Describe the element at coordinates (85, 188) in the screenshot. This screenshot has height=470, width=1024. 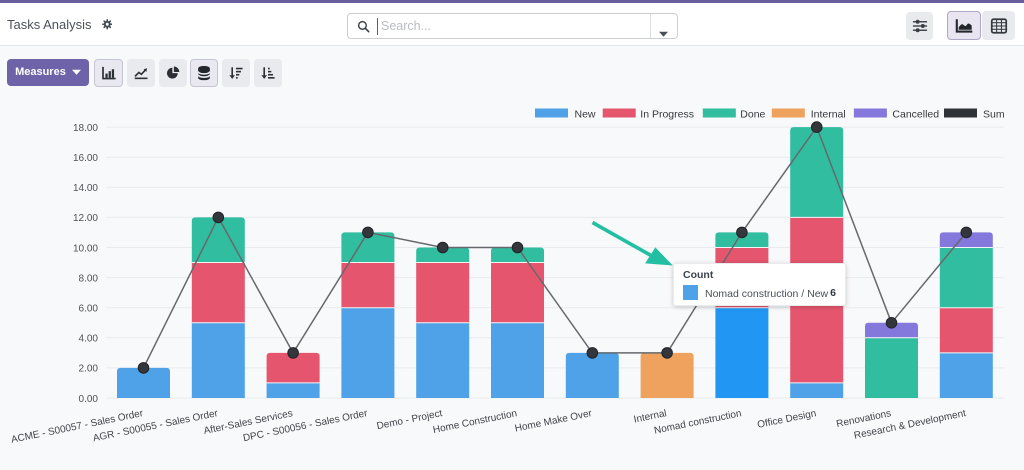
I see `svg-text: 14.00` at that location.